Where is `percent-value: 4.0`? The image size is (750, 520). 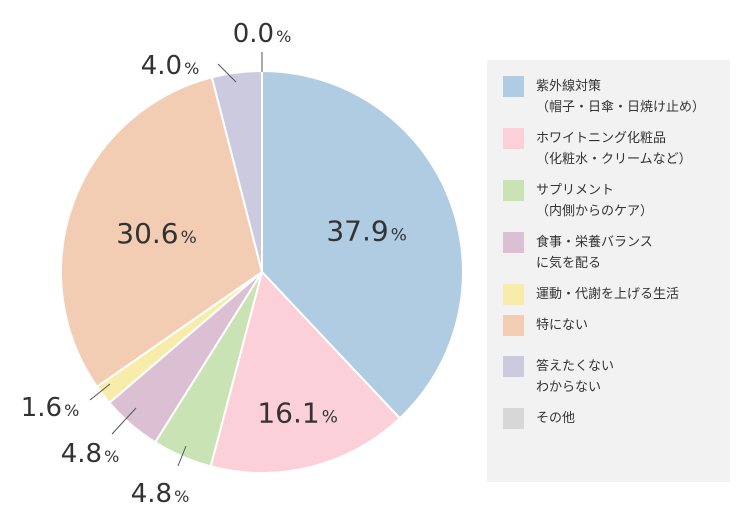 percent-value: 4.0 is located at coordinates (161, 66).